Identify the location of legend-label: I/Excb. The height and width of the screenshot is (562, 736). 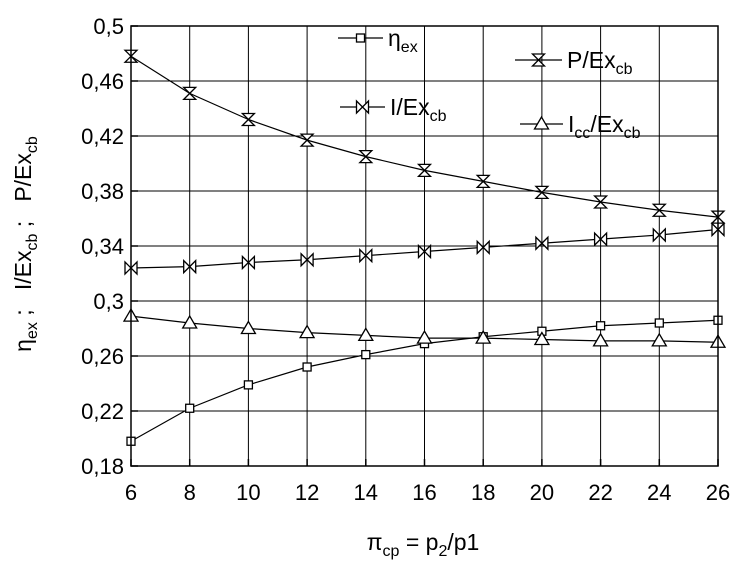
(418, 109).